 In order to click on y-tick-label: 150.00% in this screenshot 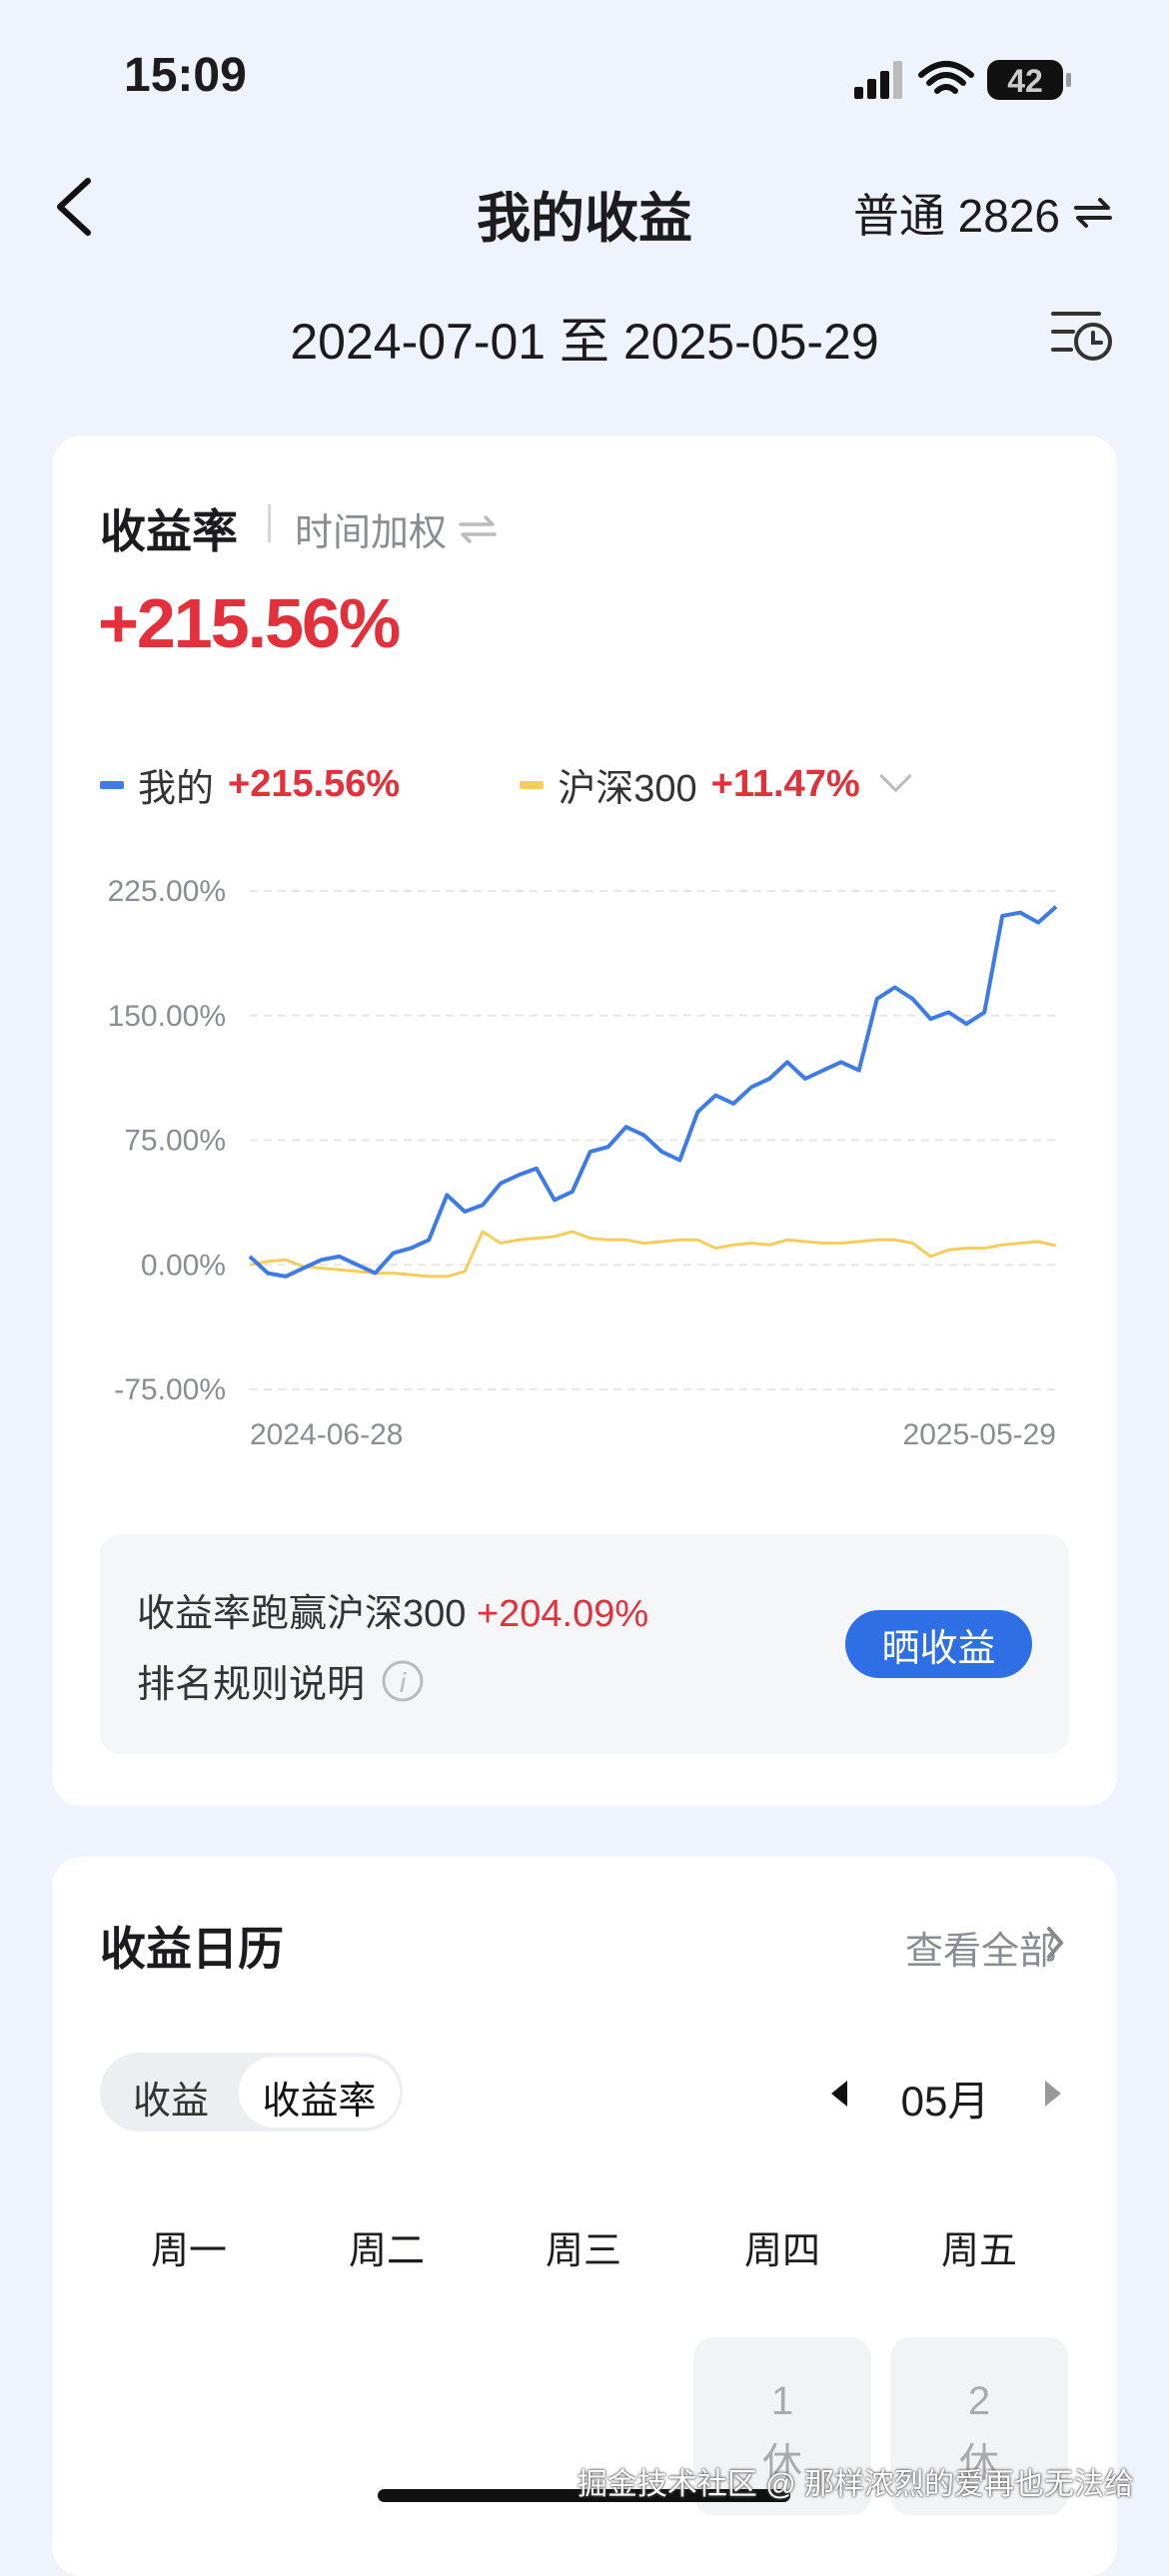, I will do `click(167, 1017)`.